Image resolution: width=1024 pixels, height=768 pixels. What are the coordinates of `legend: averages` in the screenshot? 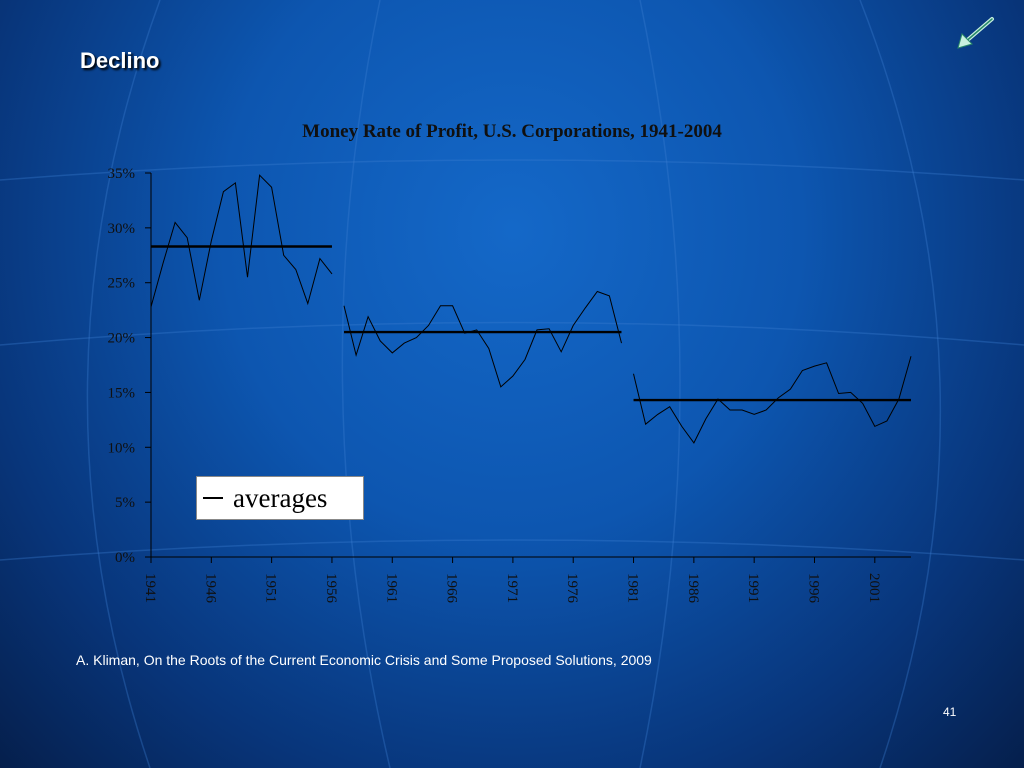 It's located at (280, 498).